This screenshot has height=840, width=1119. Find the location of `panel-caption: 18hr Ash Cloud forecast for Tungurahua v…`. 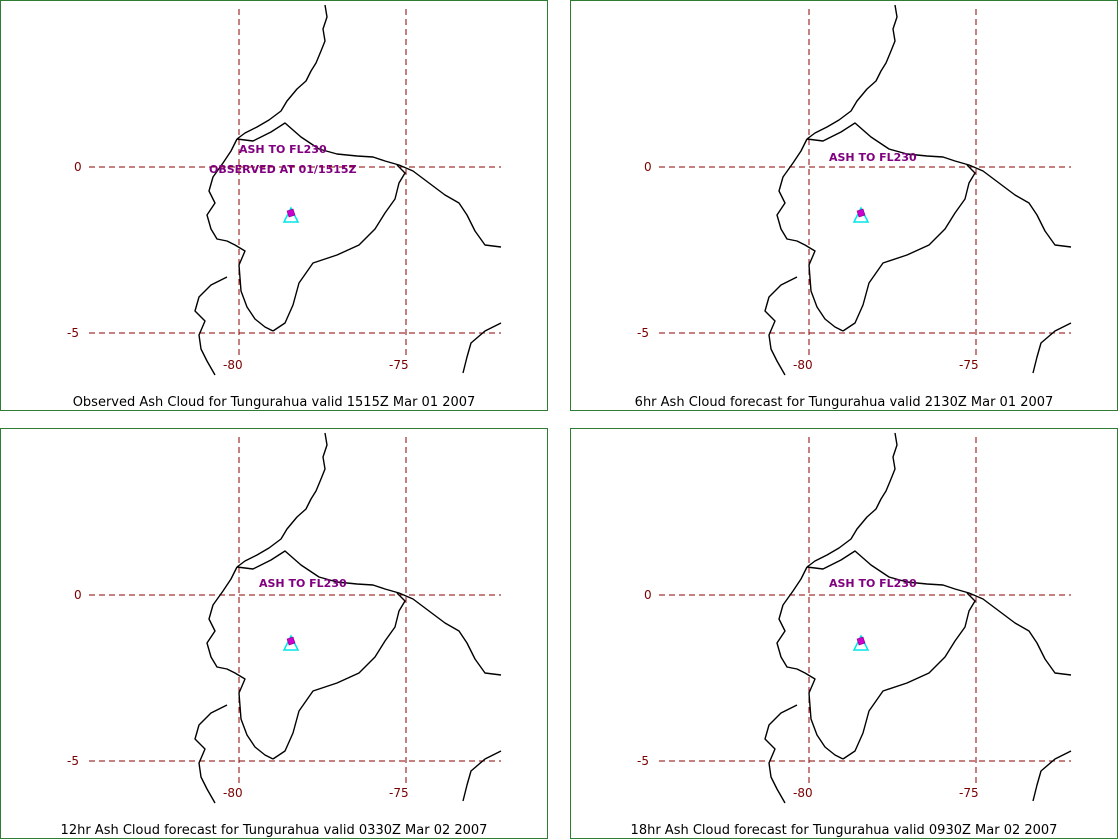

panel-caption: 18hr Ash Cloud forecast for Tungurahua v… is located at coordinates (844, 830).